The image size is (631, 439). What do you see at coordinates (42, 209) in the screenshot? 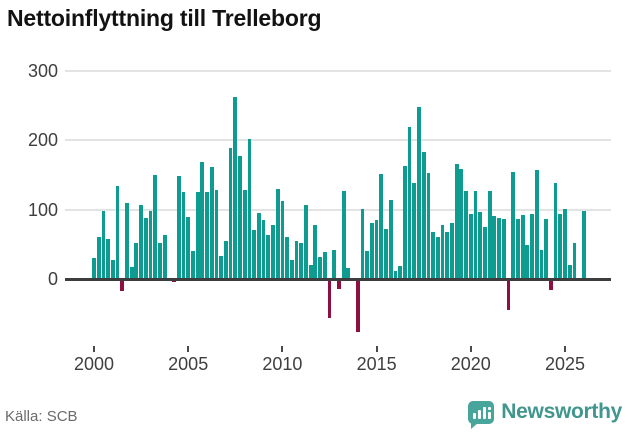
I see `y-axis-label-100: 100` at bounding box center [42, 209].